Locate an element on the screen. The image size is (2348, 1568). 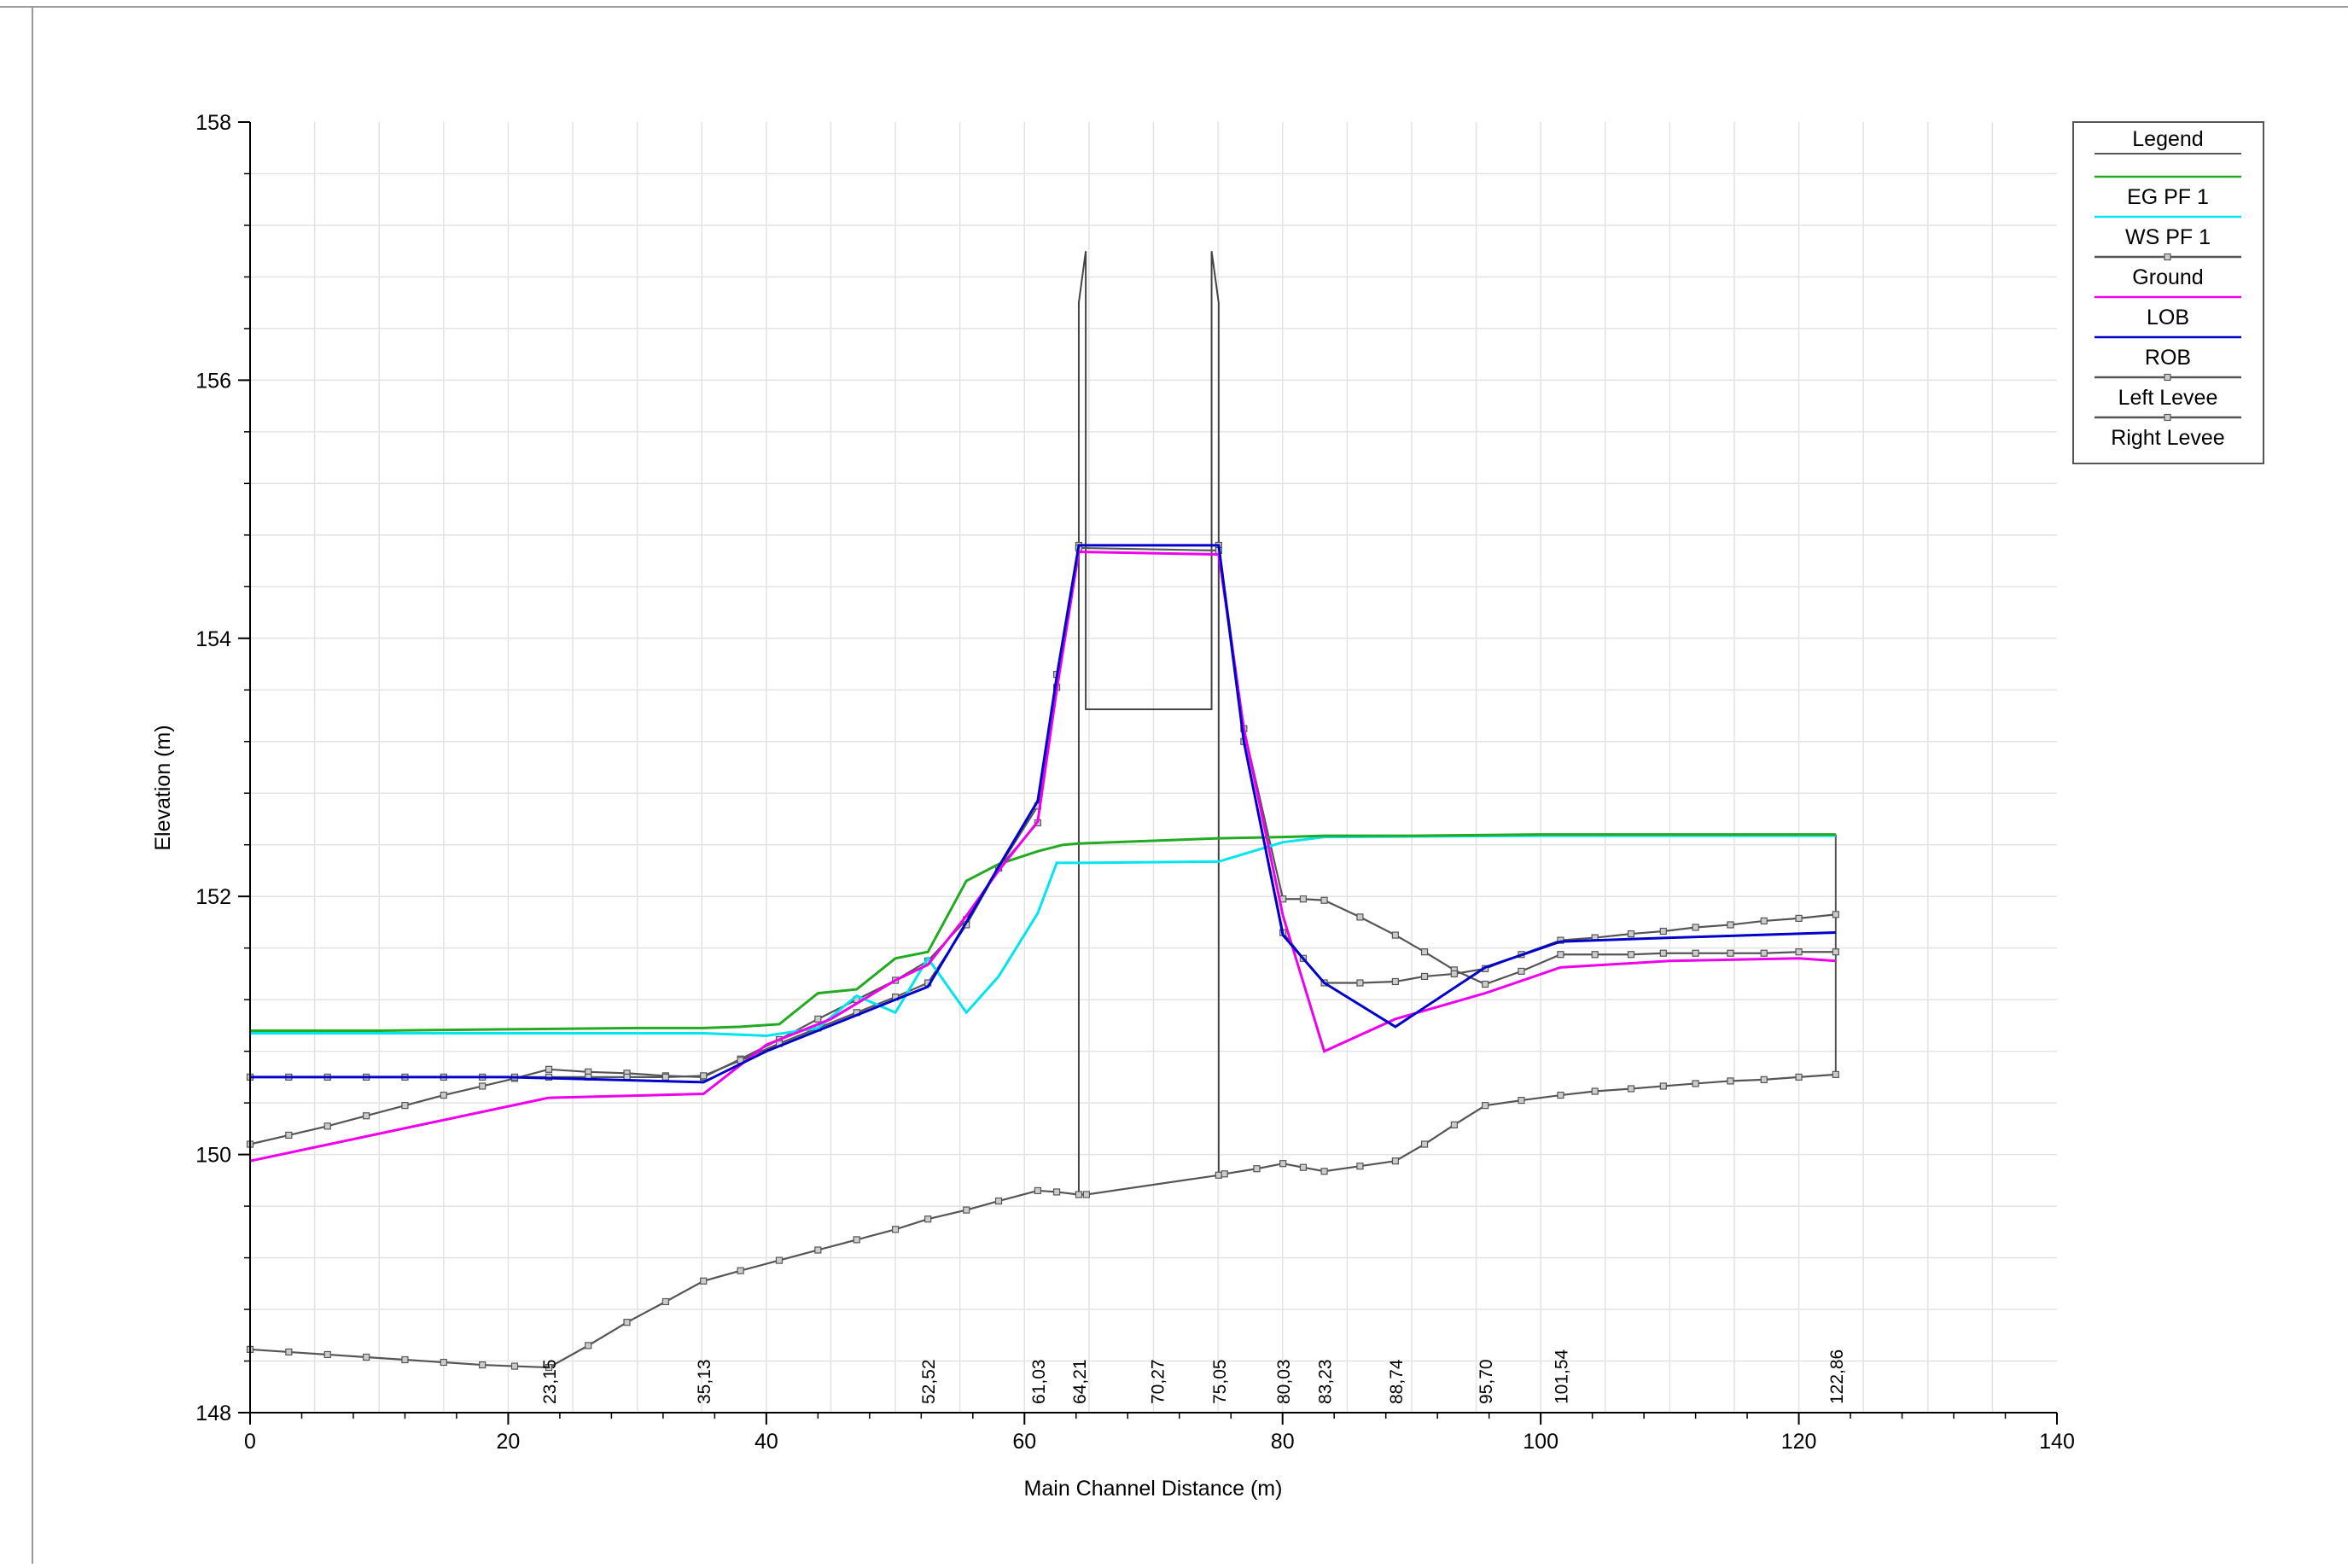
y-tick-label: 148 is located at coordinates (213, 1413).